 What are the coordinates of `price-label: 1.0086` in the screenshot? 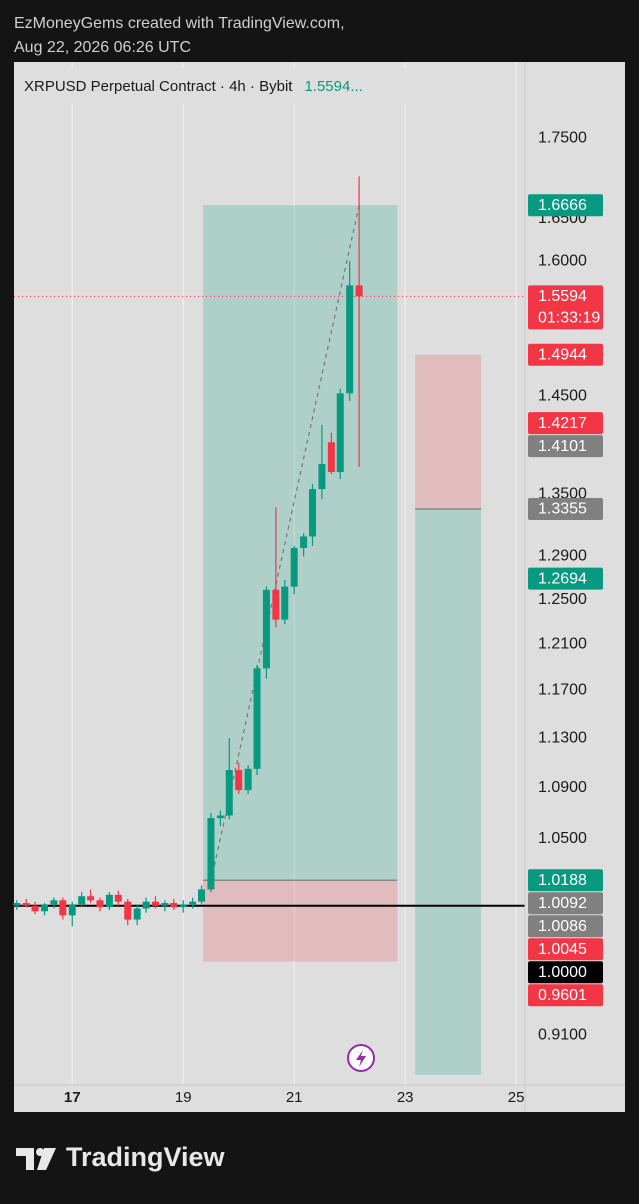 It's located at (562, 926).